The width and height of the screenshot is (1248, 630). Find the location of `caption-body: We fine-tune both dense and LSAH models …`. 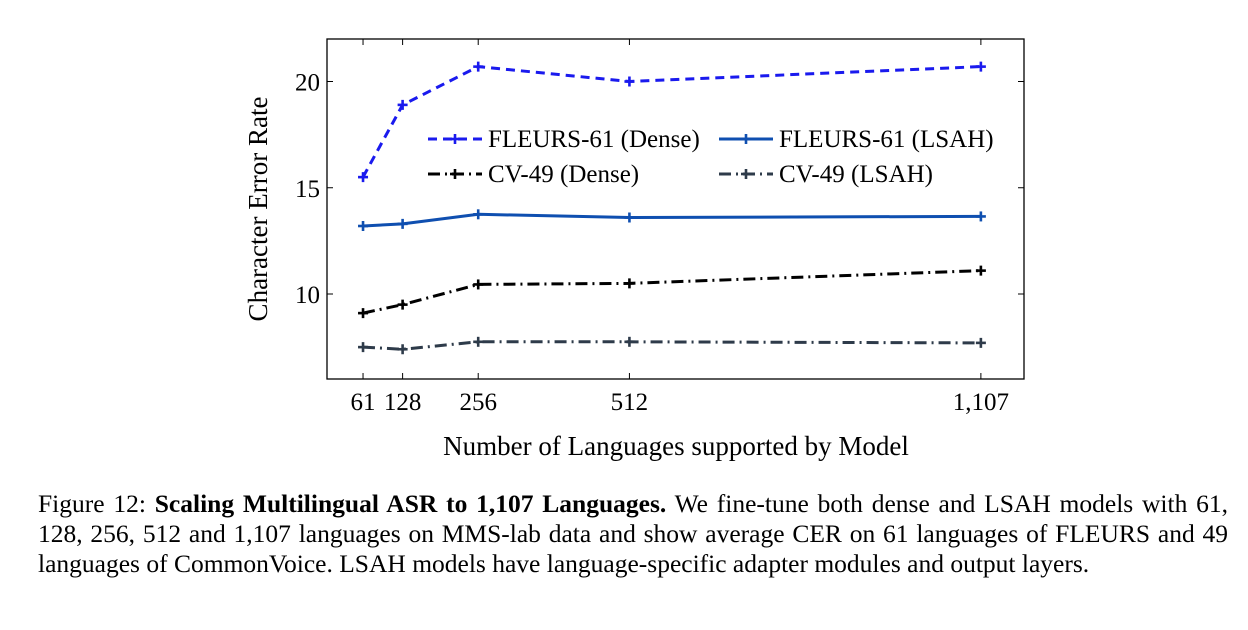

caption-body: We fine-tune both dense and LSAH models … is located at coordinates (633, 533).